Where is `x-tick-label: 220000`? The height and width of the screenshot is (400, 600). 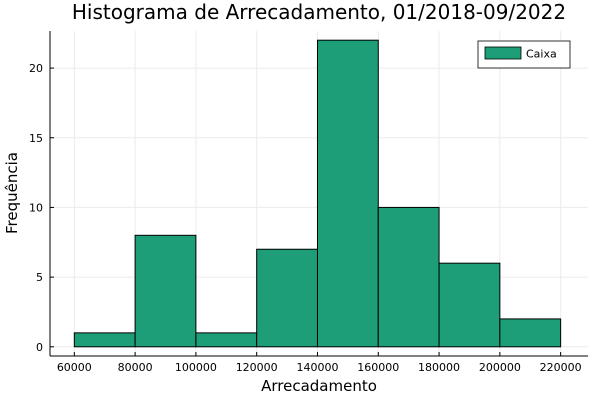
x-tick-label: 220000 is located at coordinates (561, 367).